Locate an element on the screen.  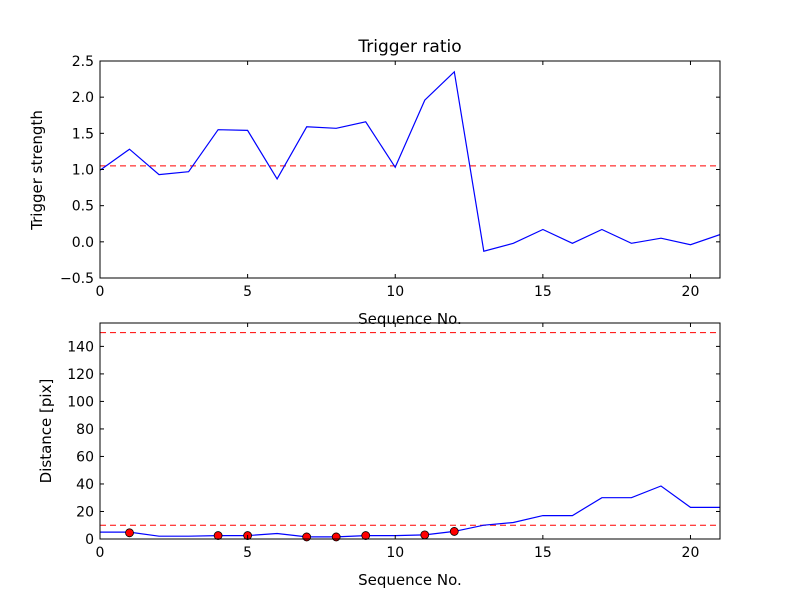
y-tick-label: 1.0 is located at coordinates (83, 171).